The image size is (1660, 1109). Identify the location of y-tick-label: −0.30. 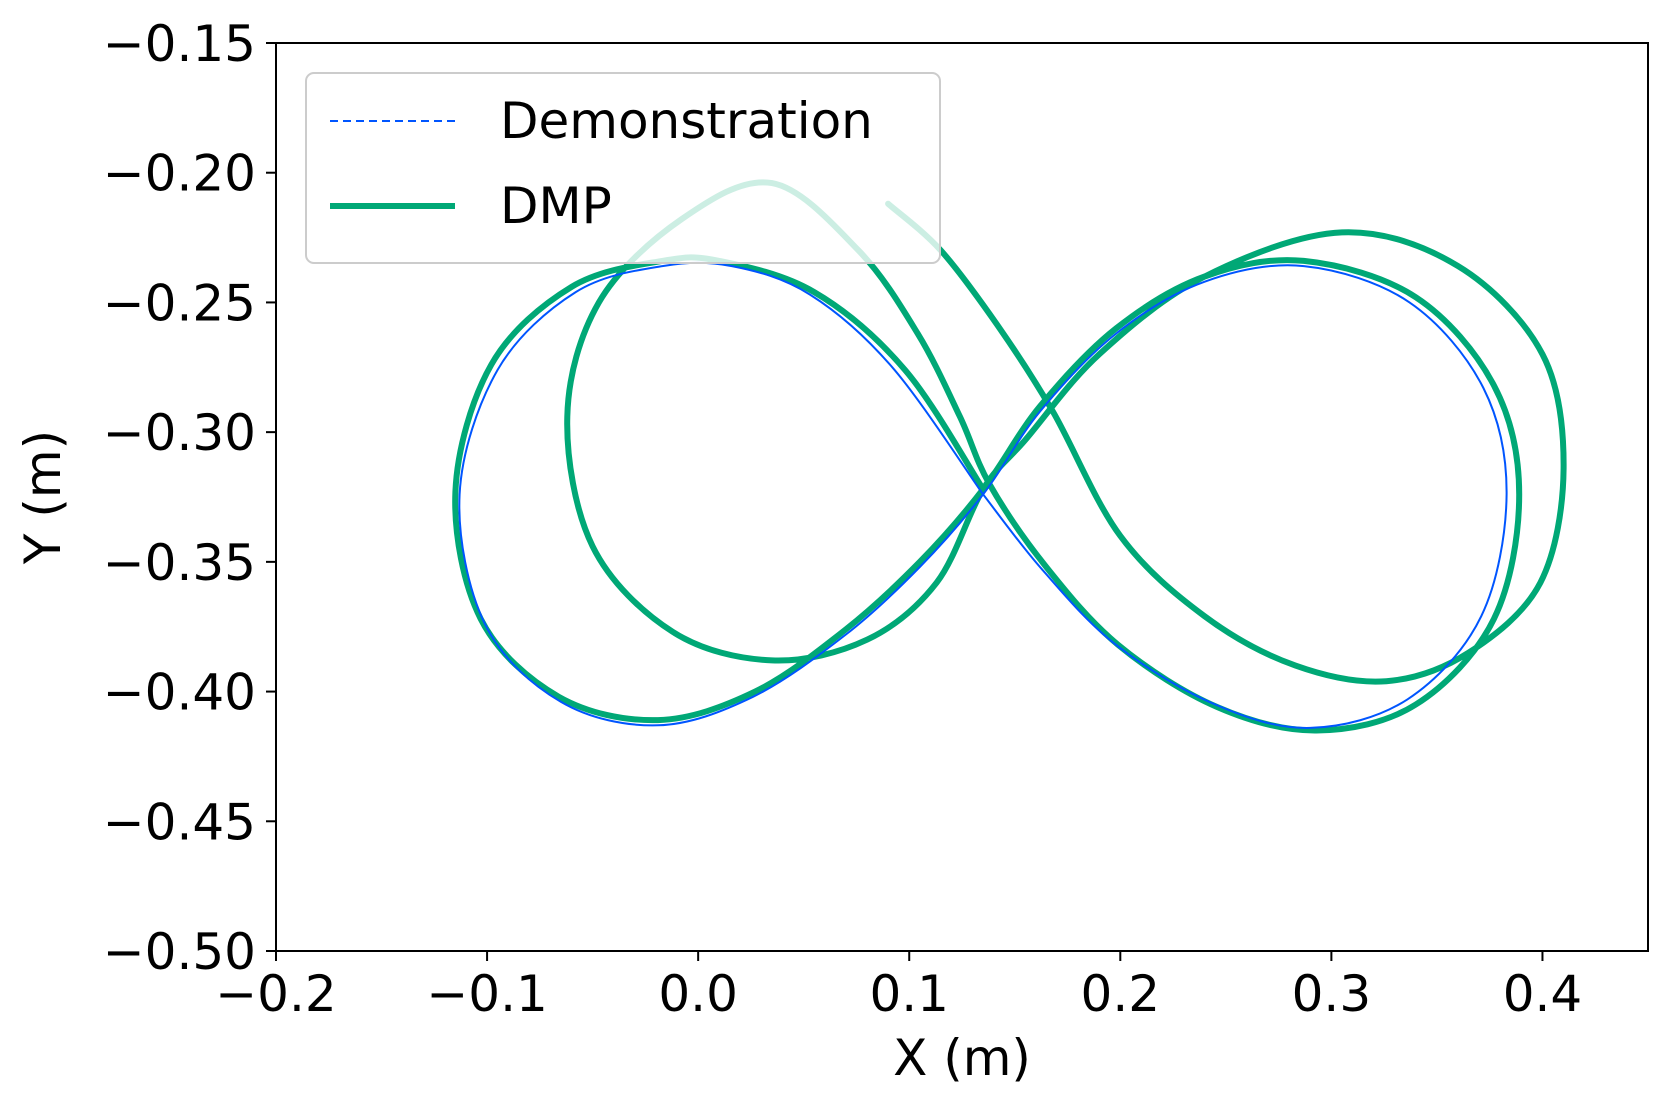
(179, 433).